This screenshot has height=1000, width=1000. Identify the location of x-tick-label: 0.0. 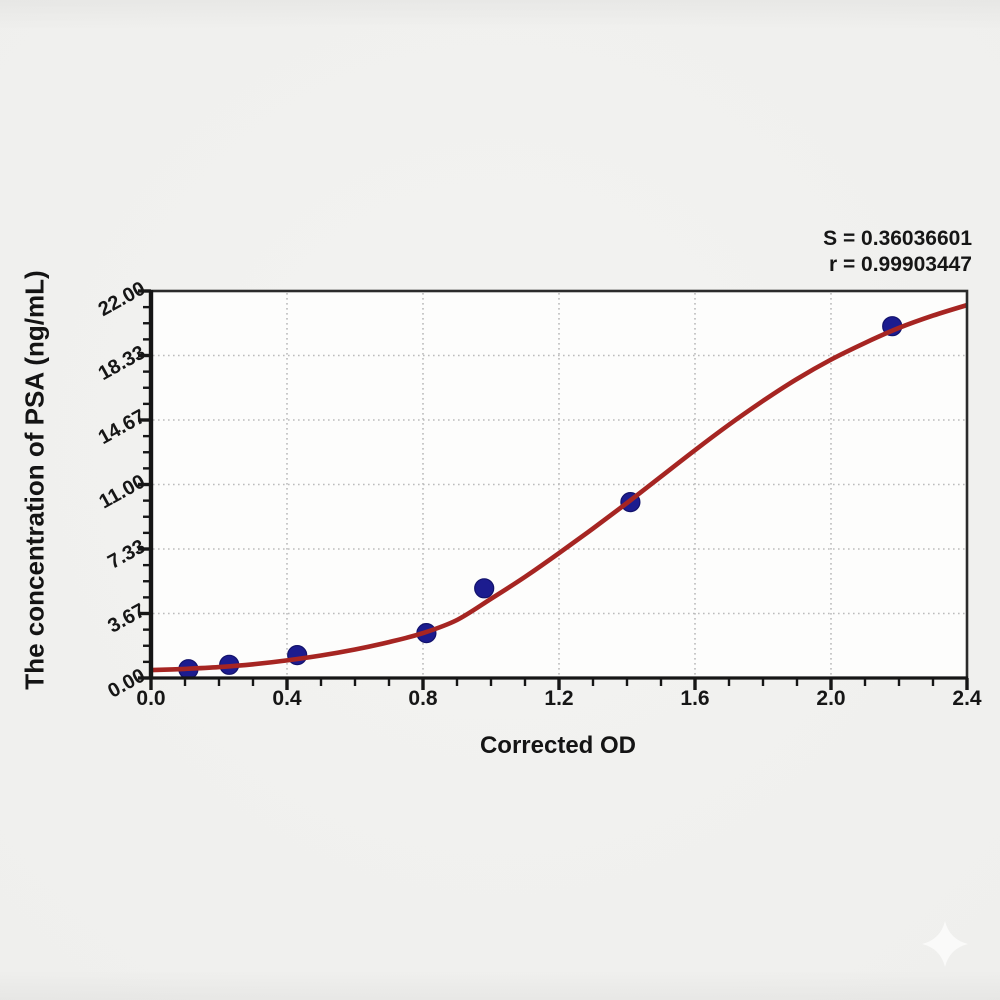
(151, 698).